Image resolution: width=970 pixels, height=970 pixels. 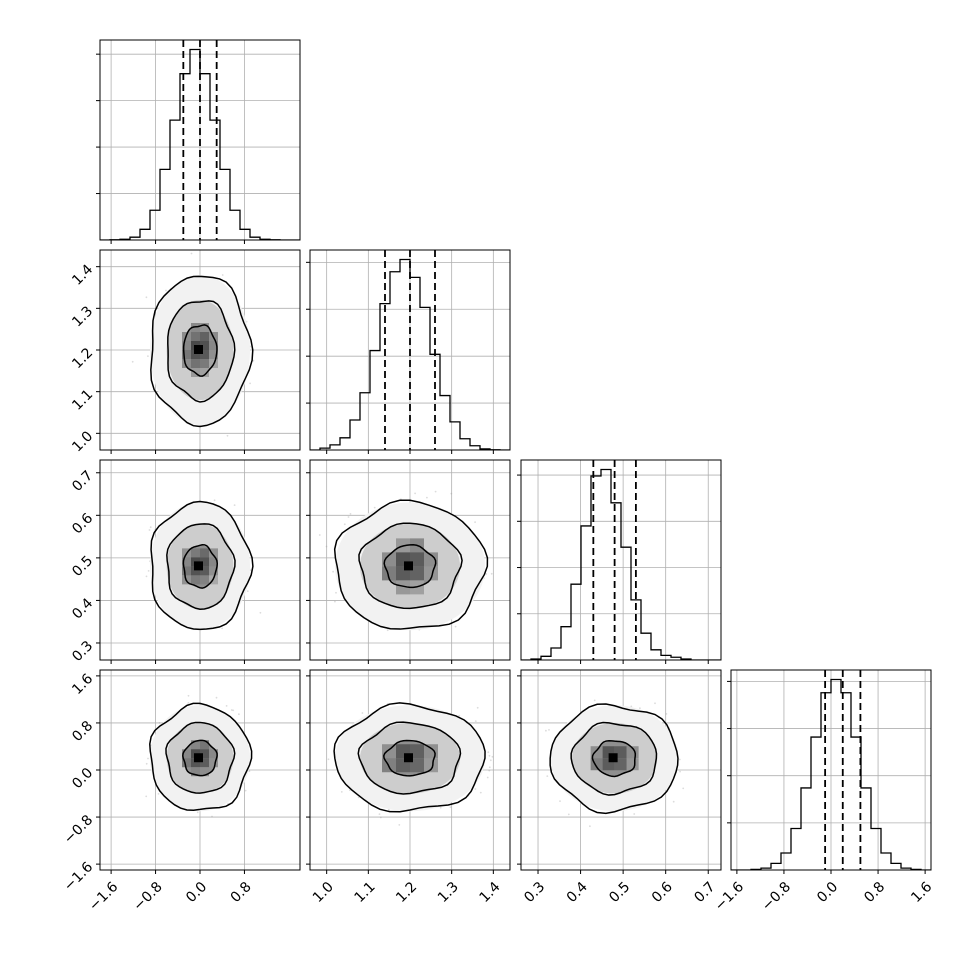 I want to click on x-tick-label: 0.4, so click(x=577, y=892).